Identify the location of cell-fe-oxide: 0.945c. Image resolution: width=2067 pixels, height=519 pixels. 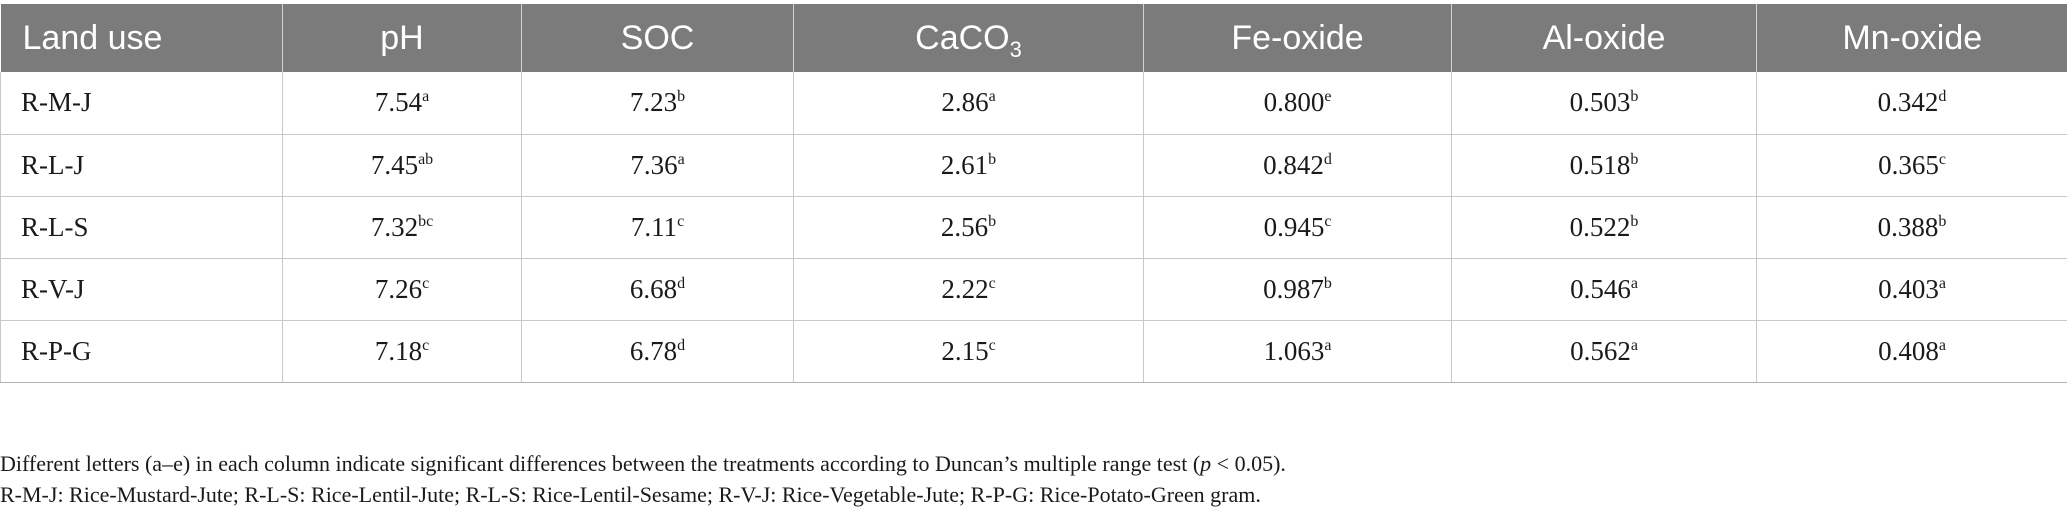
(1297, 227).